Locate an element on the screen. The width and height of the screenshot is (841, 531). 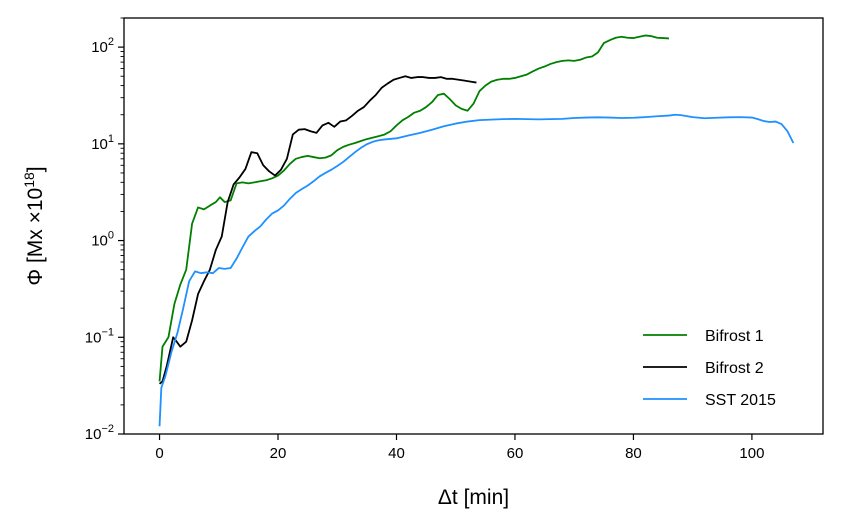
y-axis-label: Φ [Mx ×1018] is located at coordinates (34, 225).